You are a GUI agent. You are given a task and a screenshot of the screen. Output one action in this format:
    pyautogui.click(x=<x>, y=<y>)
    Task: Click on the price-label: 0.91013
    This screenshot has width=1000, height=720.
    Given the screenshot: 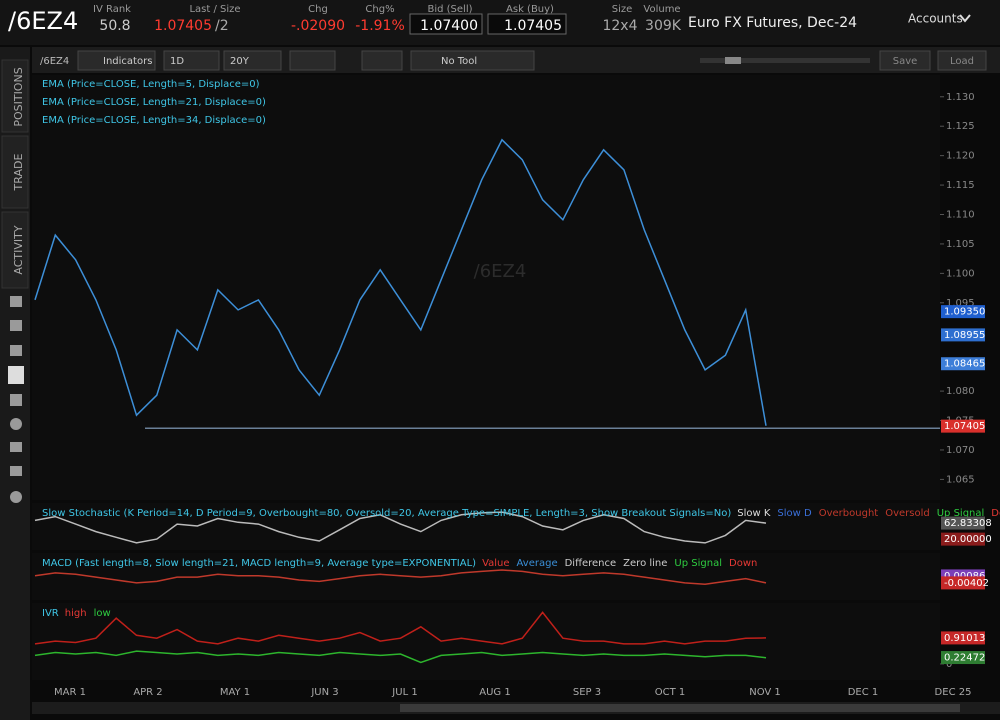 What is the action you would take?
    pyautogui.click(x=964, y=638)
    